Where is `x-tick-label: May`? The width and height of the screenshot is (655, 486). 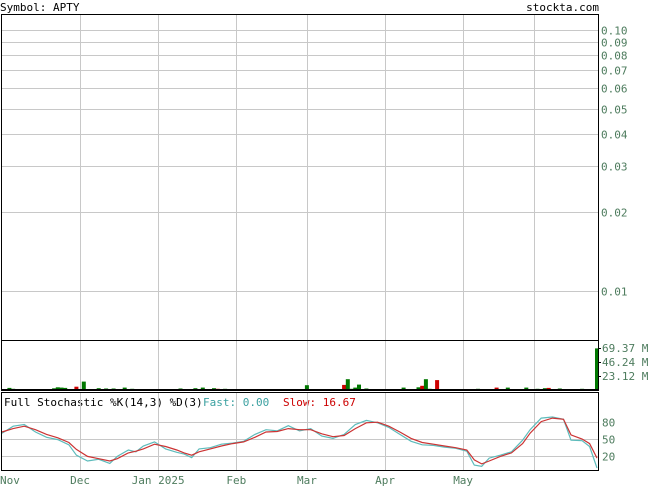
x-tick-label: May is located at coordinates (463, 480).